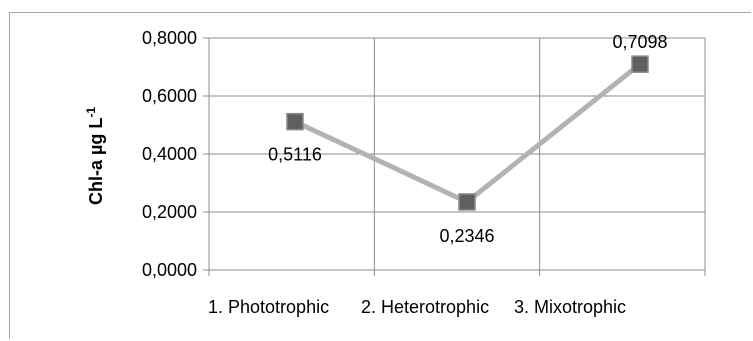 The height and width of the screenshot is (341, 753). Describe the element at coordinates (268, 307) in the screenshot. I see `x-tick-label: 1. Phototrophic` at that location.